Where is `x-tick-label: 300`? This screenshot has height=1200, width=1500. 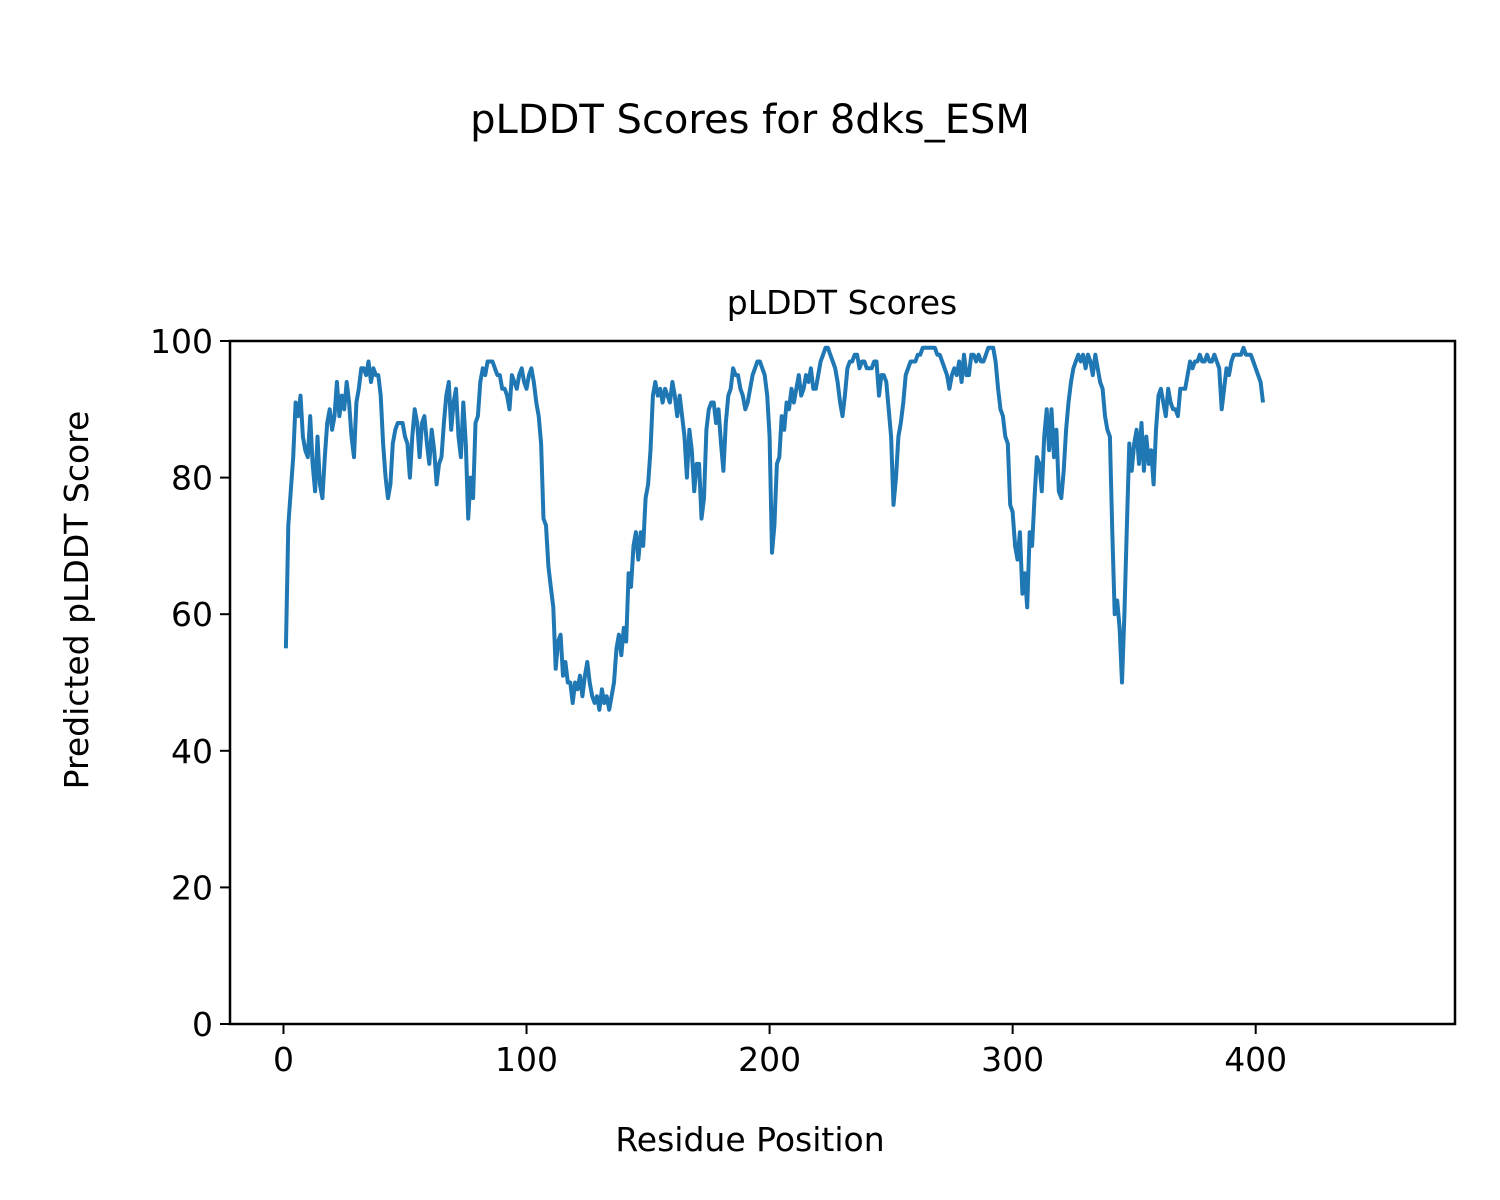
x-tick-label: 300 is located at coordinates (1012, 1059).